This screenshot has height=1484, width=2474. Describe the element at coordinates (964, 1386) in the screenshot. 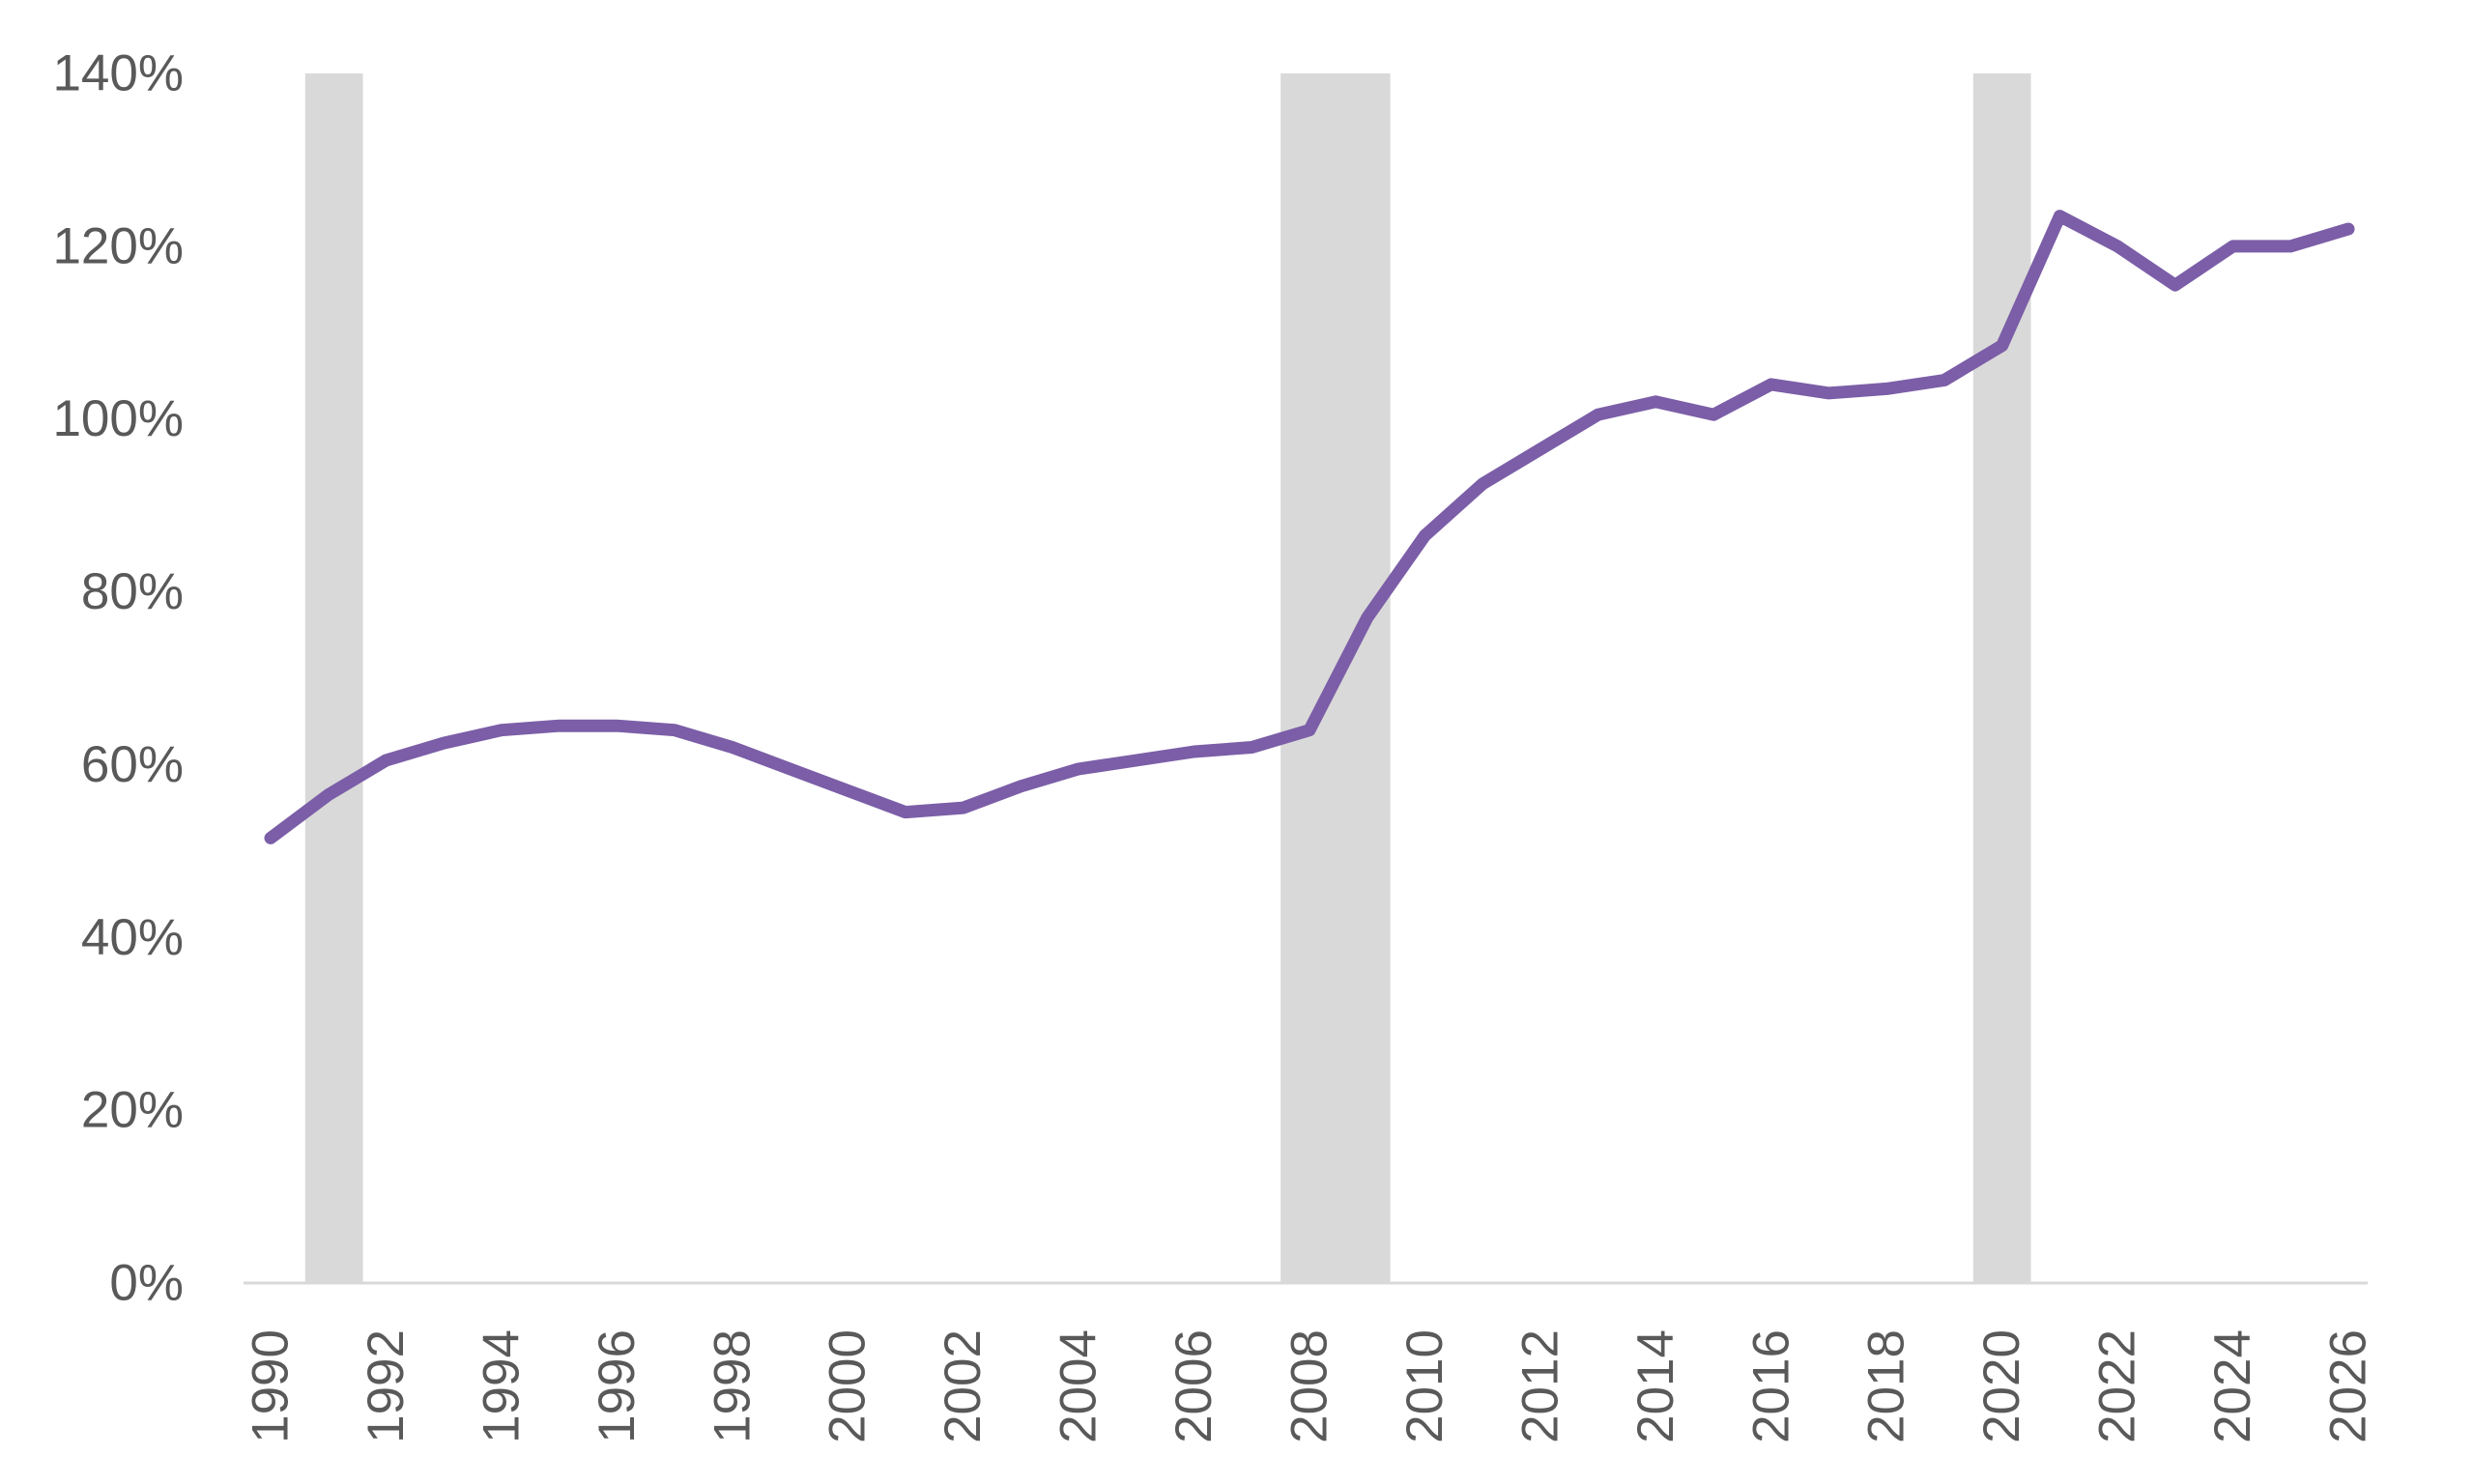

I see `x-tick-label: 2002` at that location.